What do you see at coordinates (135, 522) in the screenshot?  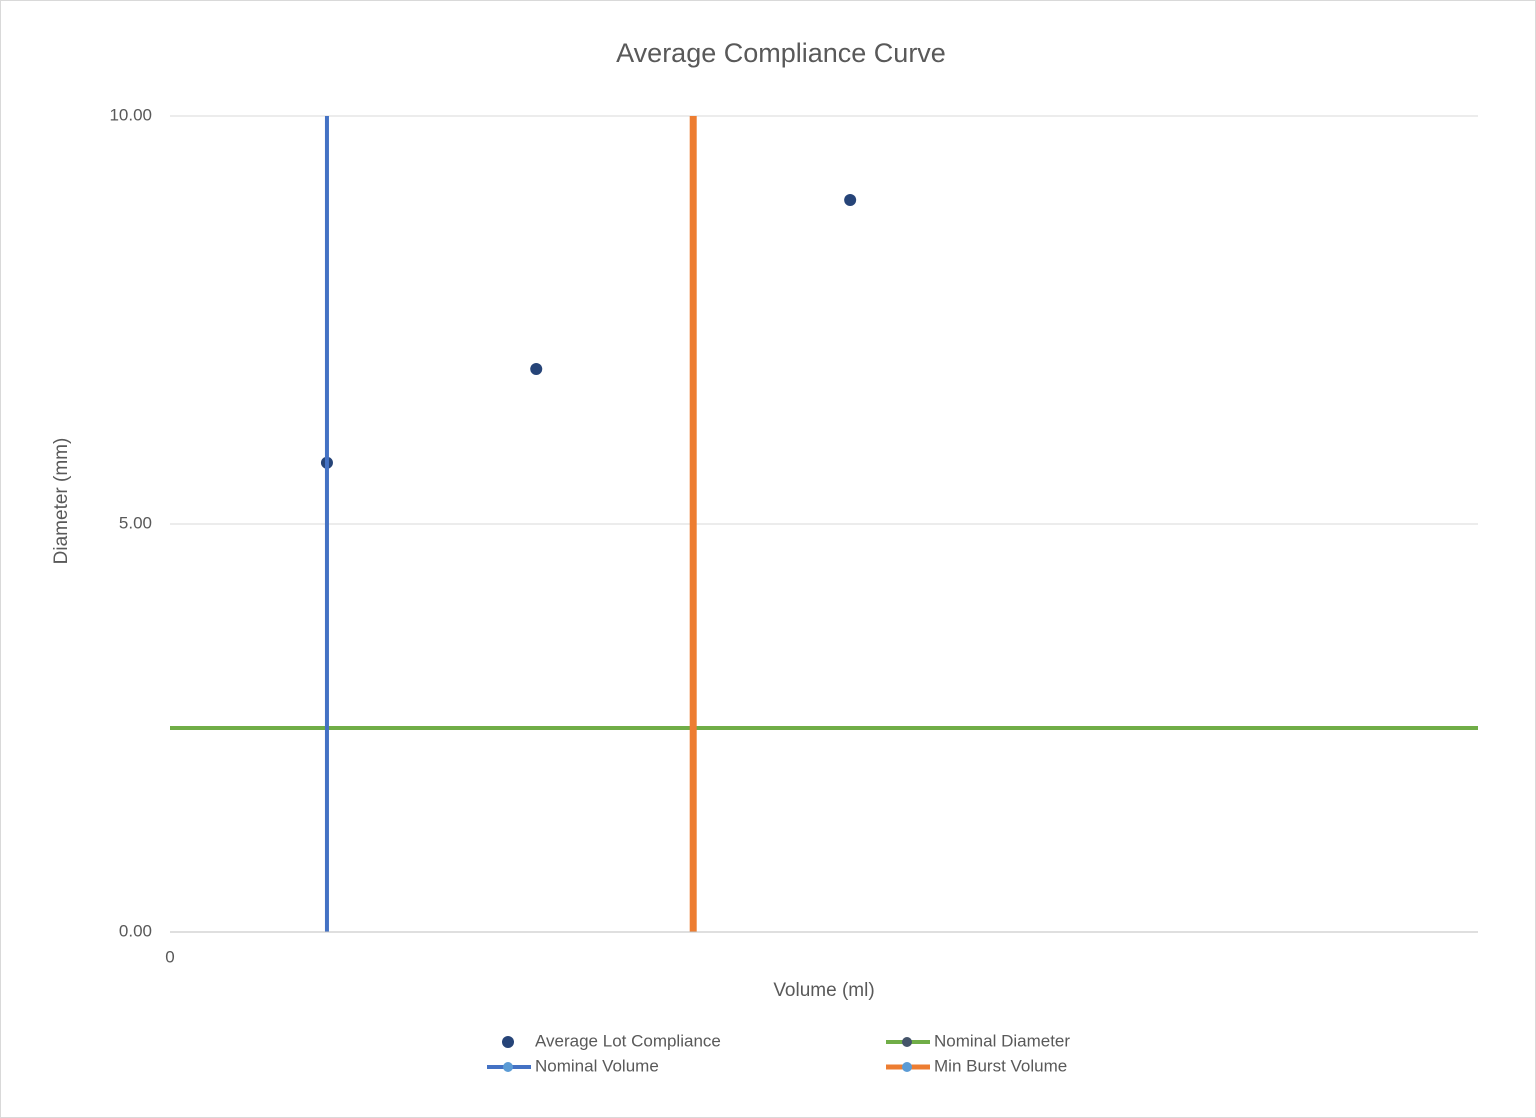 I see `y-tick-label: 5.00` at bounding box center [135, 522].